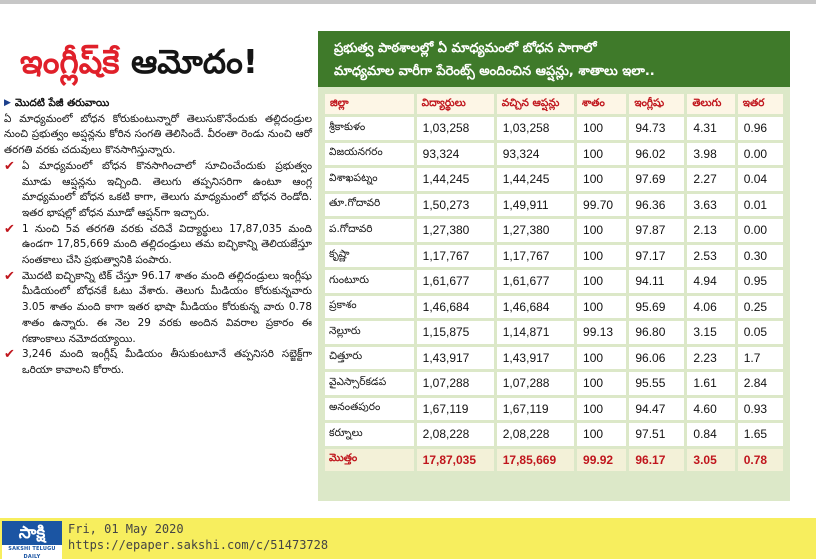 This screenshot has height=559, width=816. What do you see at coordinates (369, 332) in the screenshot?
I see `district-cell: నెల్లూరు` at bounding box center [369, 332].